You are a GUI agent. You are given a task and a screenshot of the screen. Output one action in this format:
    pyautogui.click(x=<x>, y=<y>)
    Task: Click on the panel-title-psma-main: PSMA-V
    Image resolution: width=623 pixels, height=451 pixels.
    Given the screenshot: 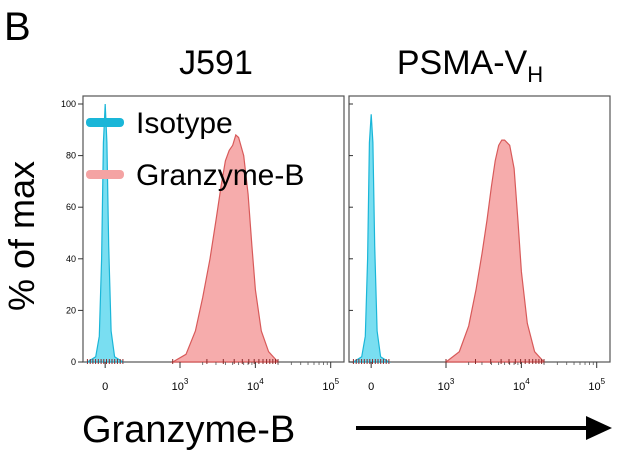 What is the action you would take?
    pyautogui.click(x=462, y=63)
    